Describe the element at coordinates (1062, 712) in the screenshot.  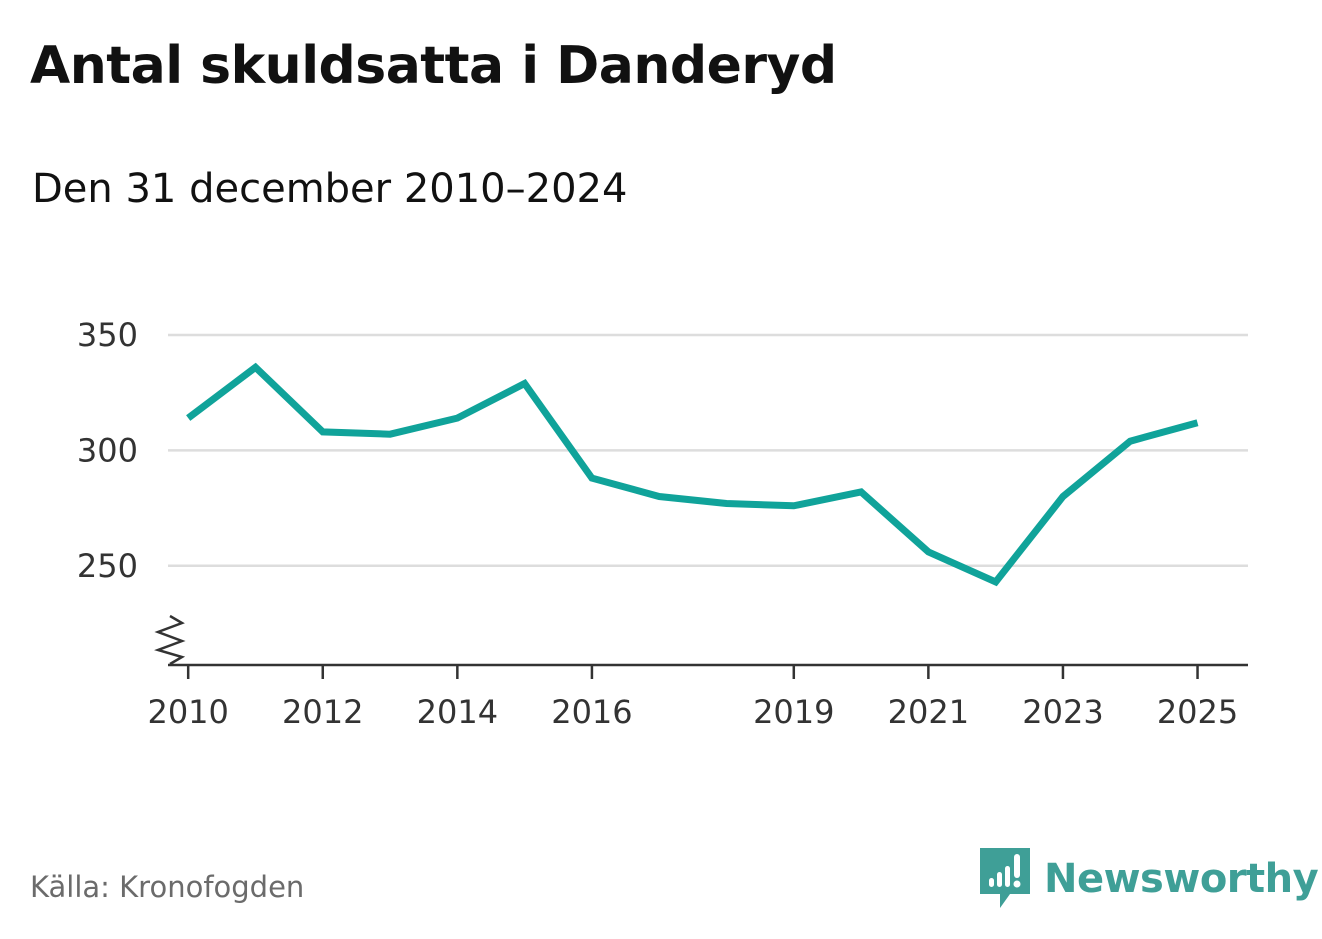
I see `x-tick-label-2023: 2023` at that location.